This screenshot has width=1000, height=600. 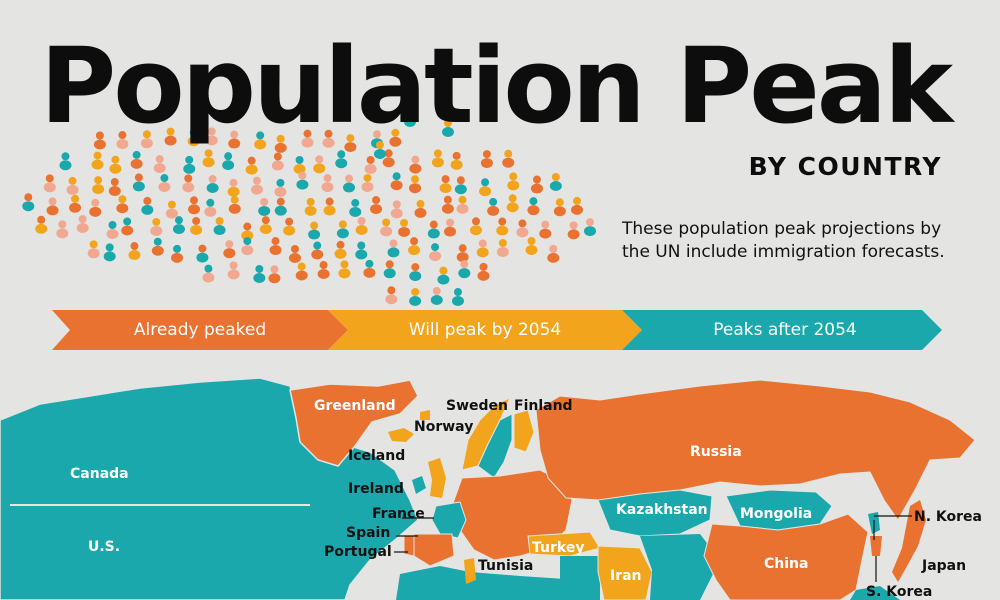 I want to click on label-kazakhstan: Kazakhstan, so click(x=662, y=510).